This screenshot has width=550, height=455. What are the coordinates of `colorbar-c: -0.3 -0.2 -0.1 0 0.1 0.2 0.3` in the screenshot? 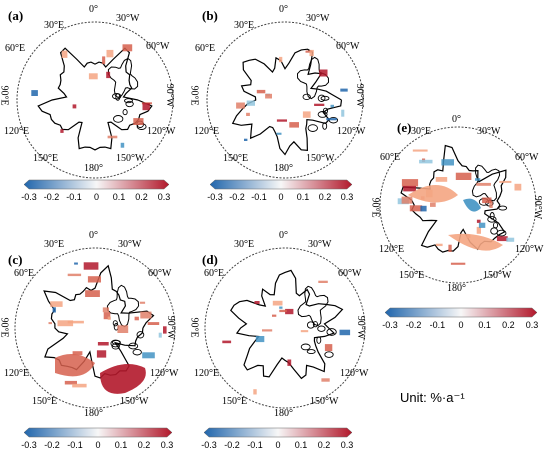 It's located at (97, 439).